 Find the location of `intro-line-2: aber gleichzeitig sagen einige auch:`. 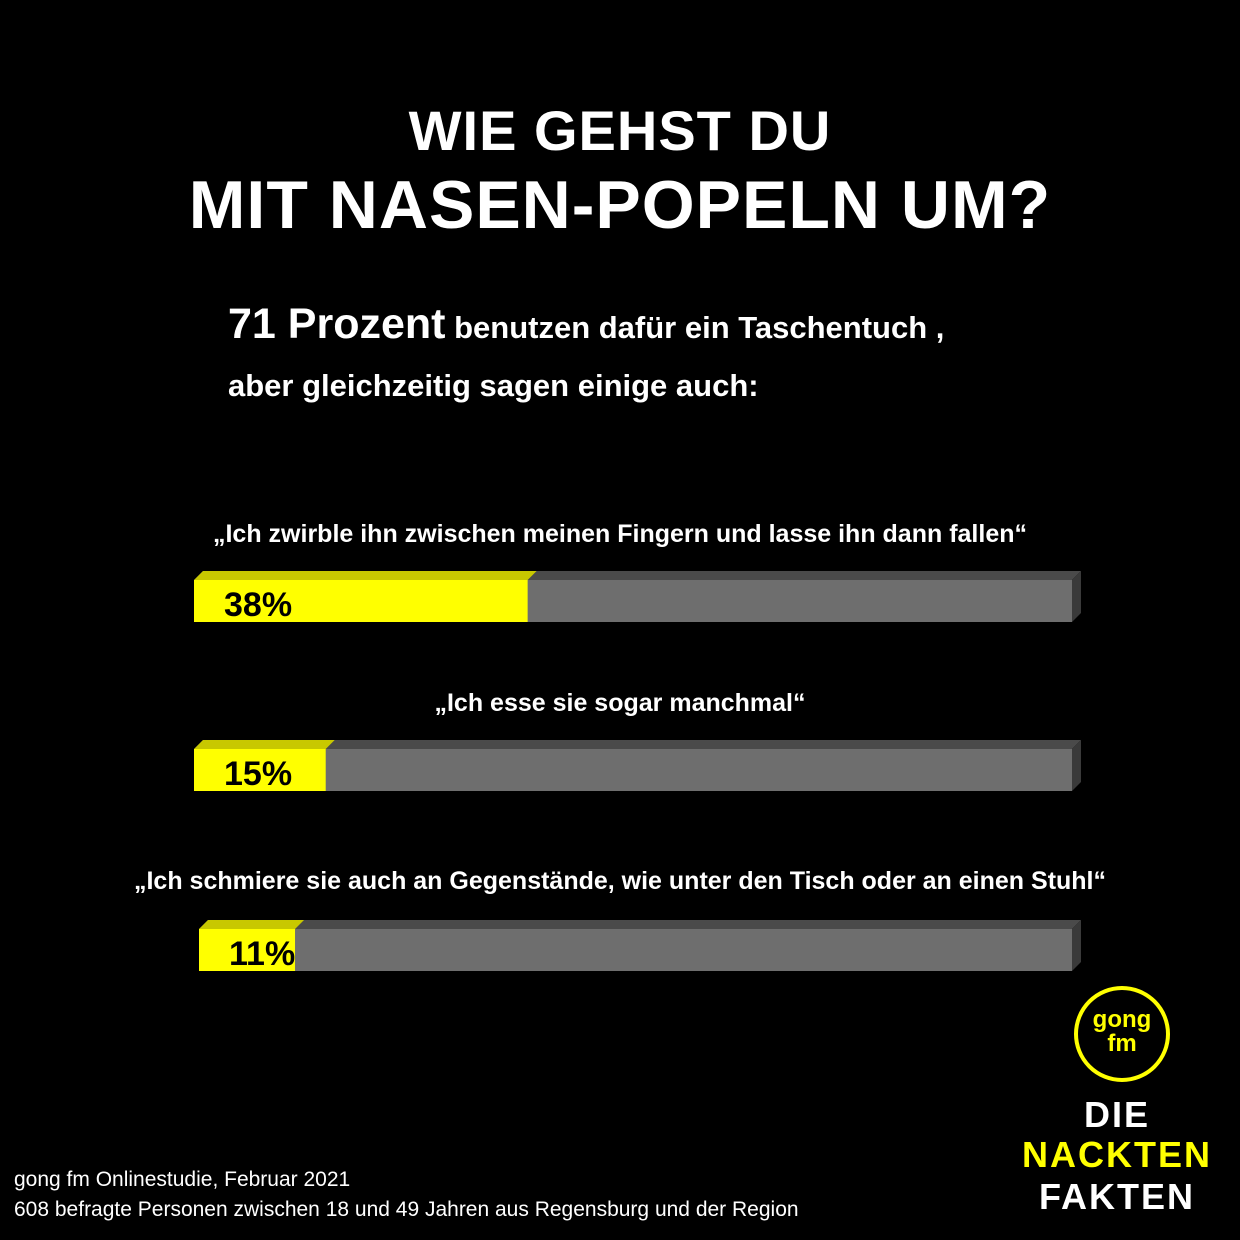

intro-line-2: aber gleichzeitig sagen einige auch: is located at coordinates (493, 385).